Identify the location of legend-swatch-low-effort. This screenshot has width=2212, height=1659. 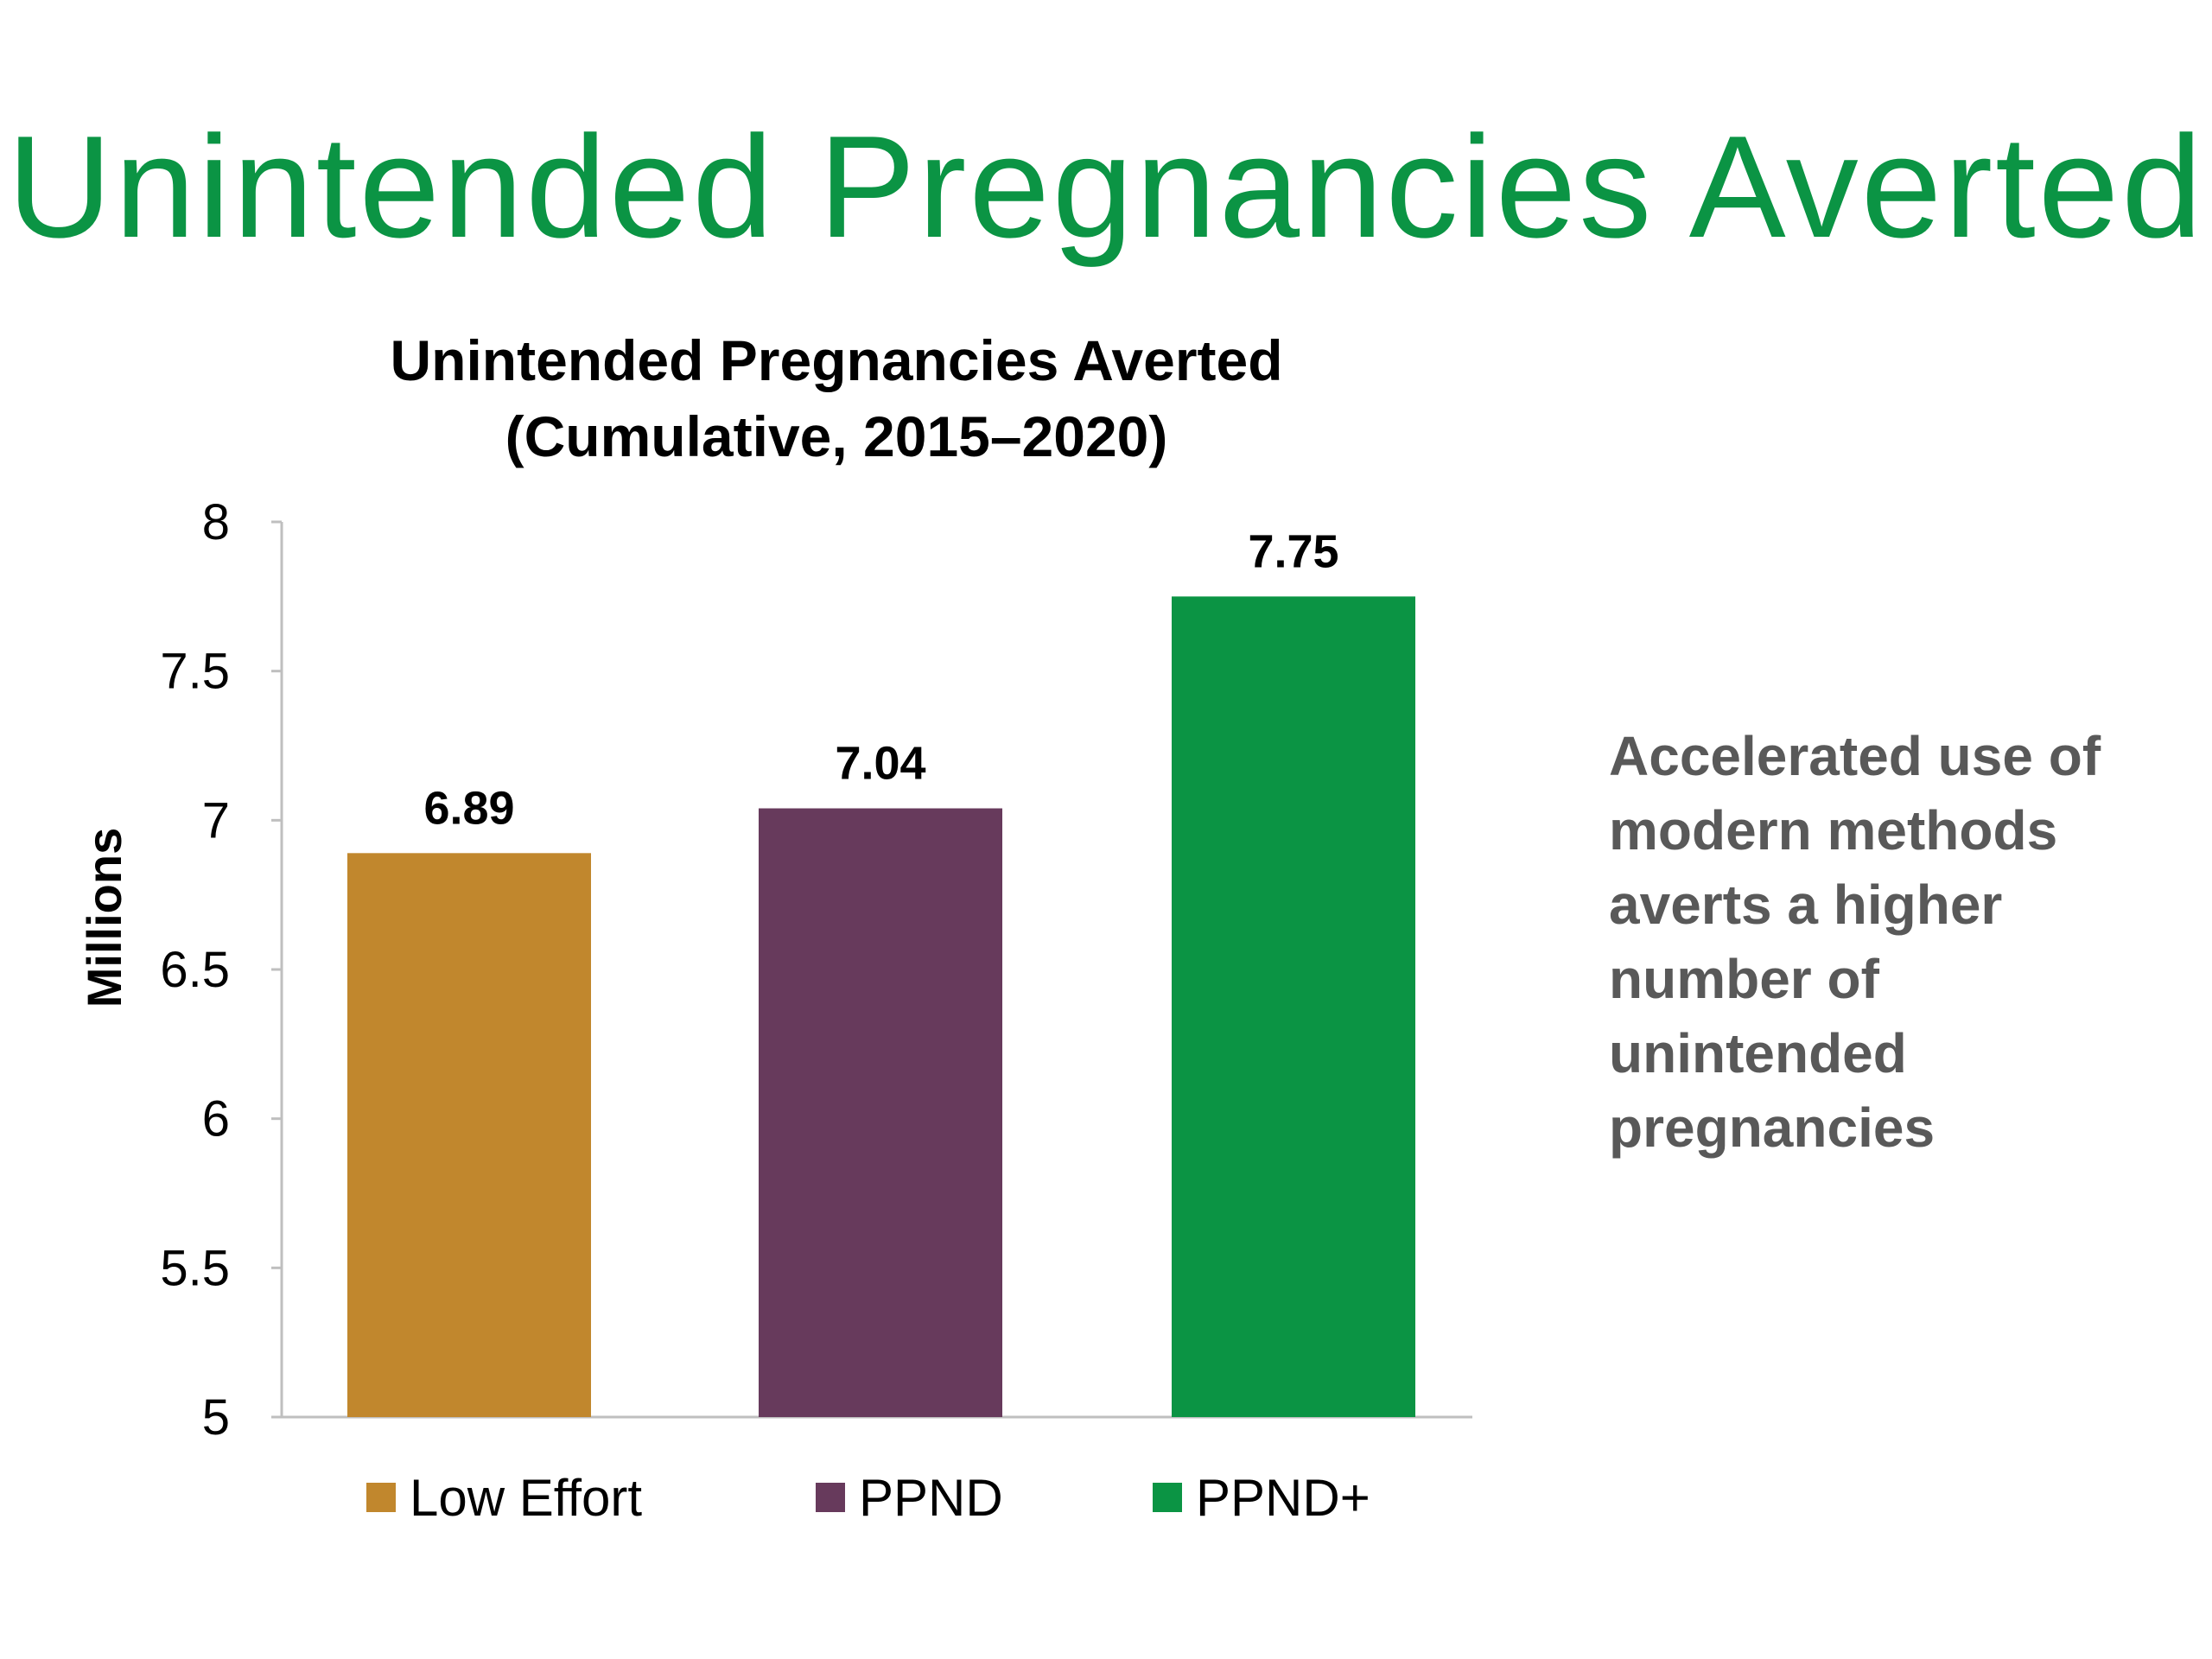
(381, 1497).